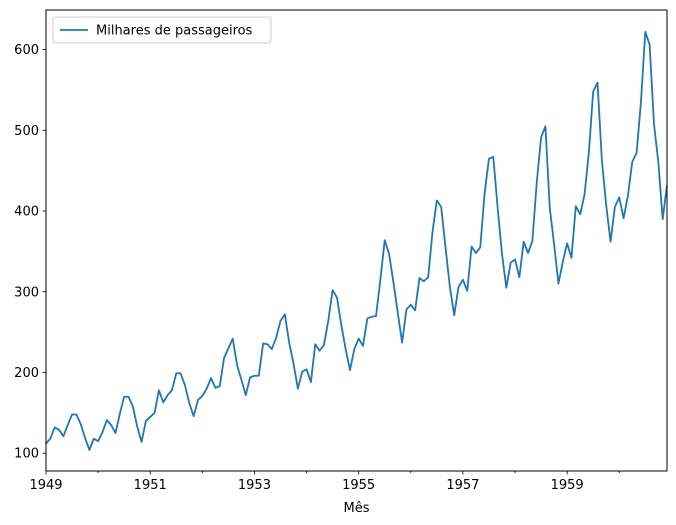 This screenshot has width=676, height=525. I want to click on y-tick-label: 100, so click(26, 454).